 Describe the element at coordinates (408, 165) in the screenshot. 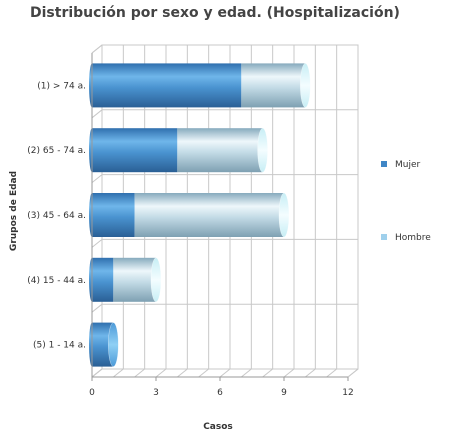

I see `legend-label: Mujer` at that location.